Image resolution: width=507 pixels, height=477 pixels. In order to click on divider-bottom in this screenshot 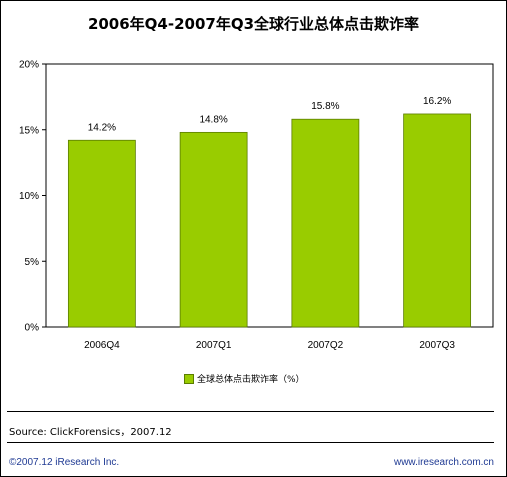, I will do `click(250, 442)`.